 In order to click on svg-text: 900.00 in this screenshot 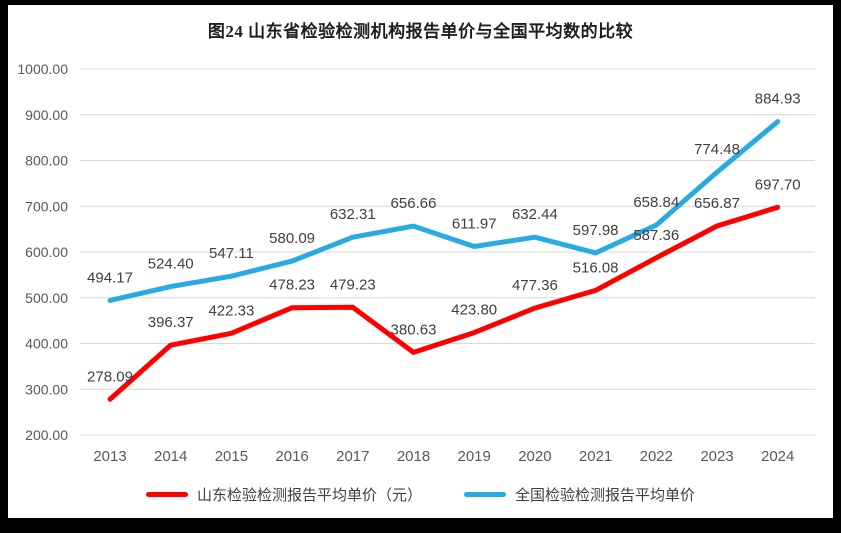, I will do `click(46, 115)`.